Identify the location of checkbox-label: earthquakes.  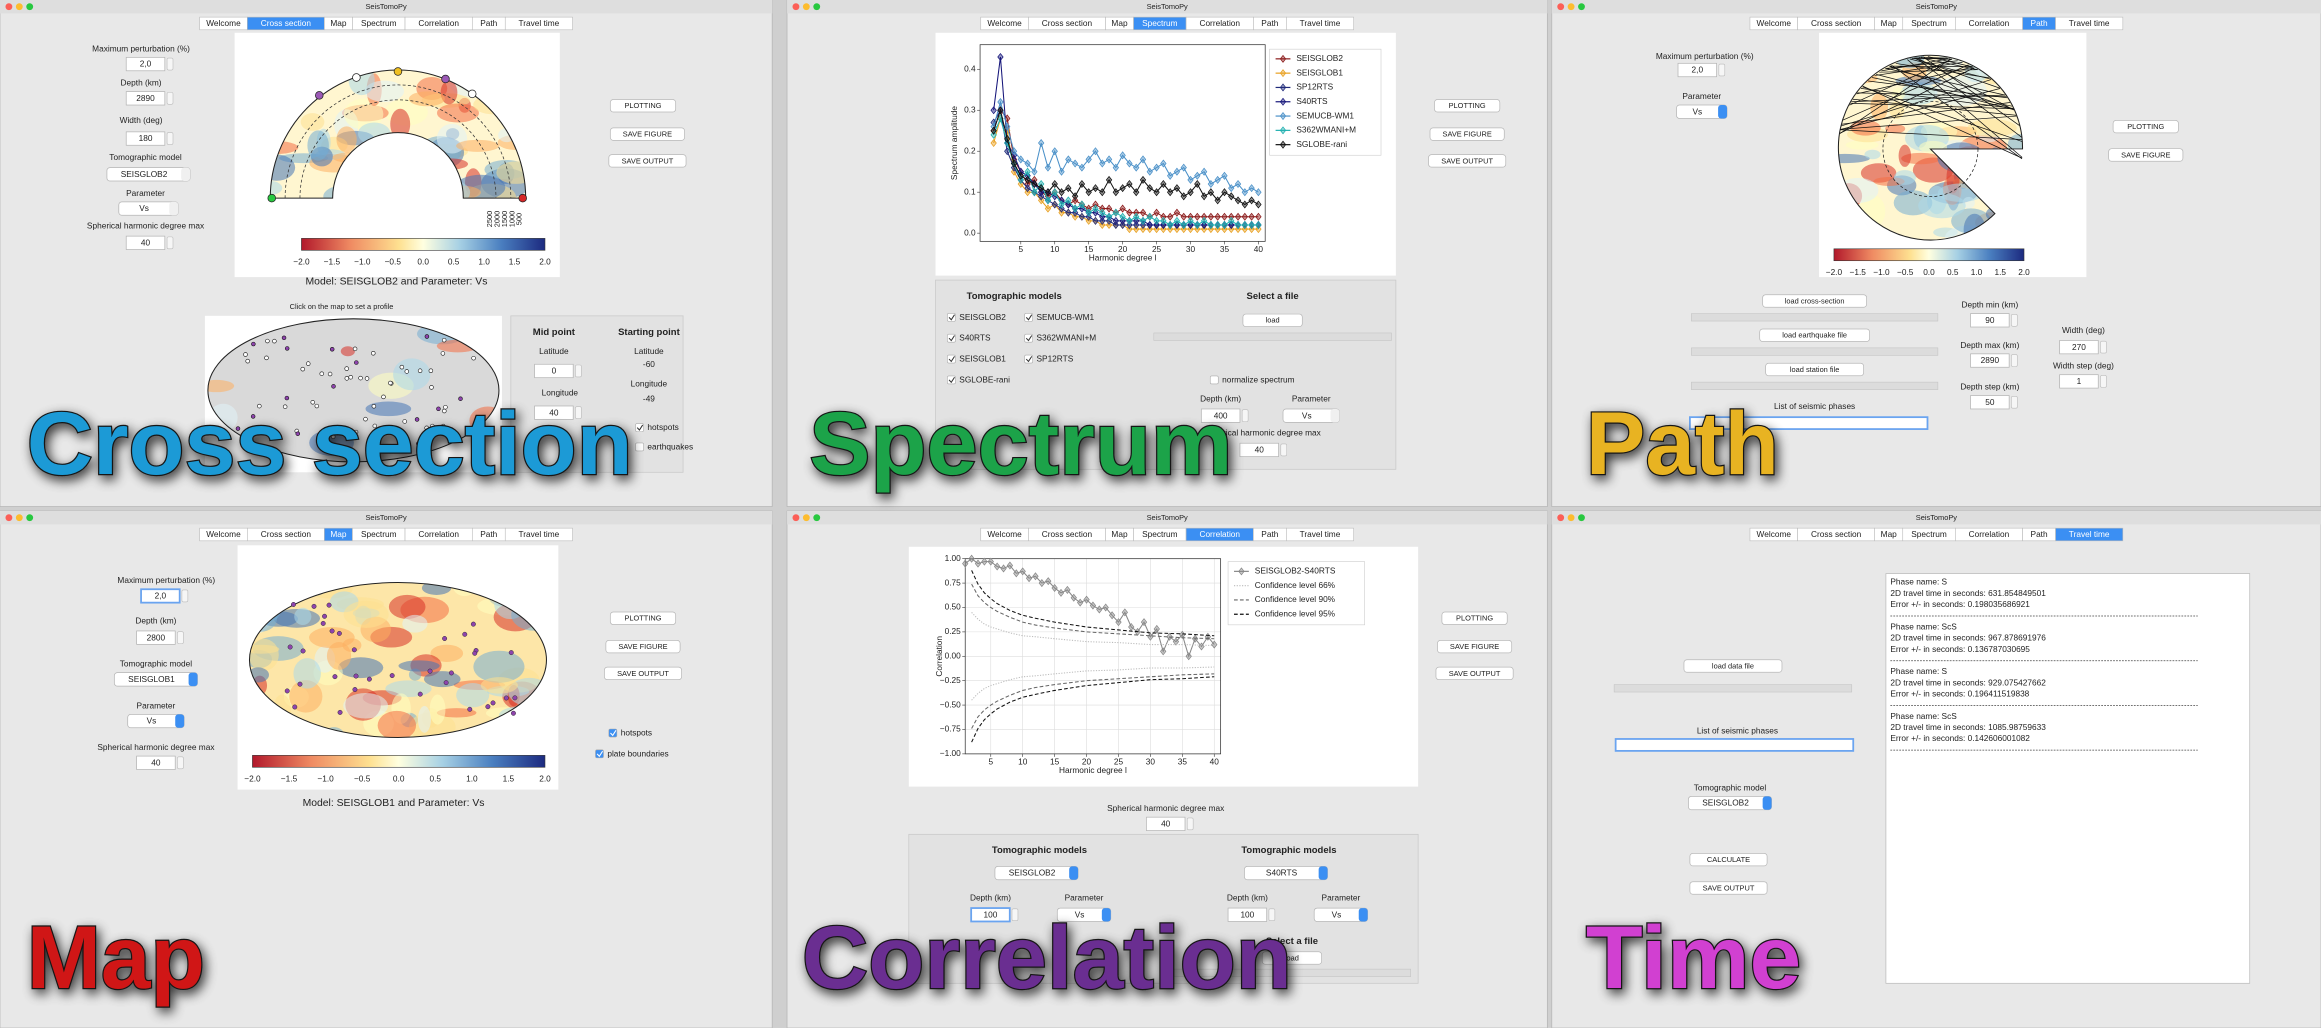
(670, 446).